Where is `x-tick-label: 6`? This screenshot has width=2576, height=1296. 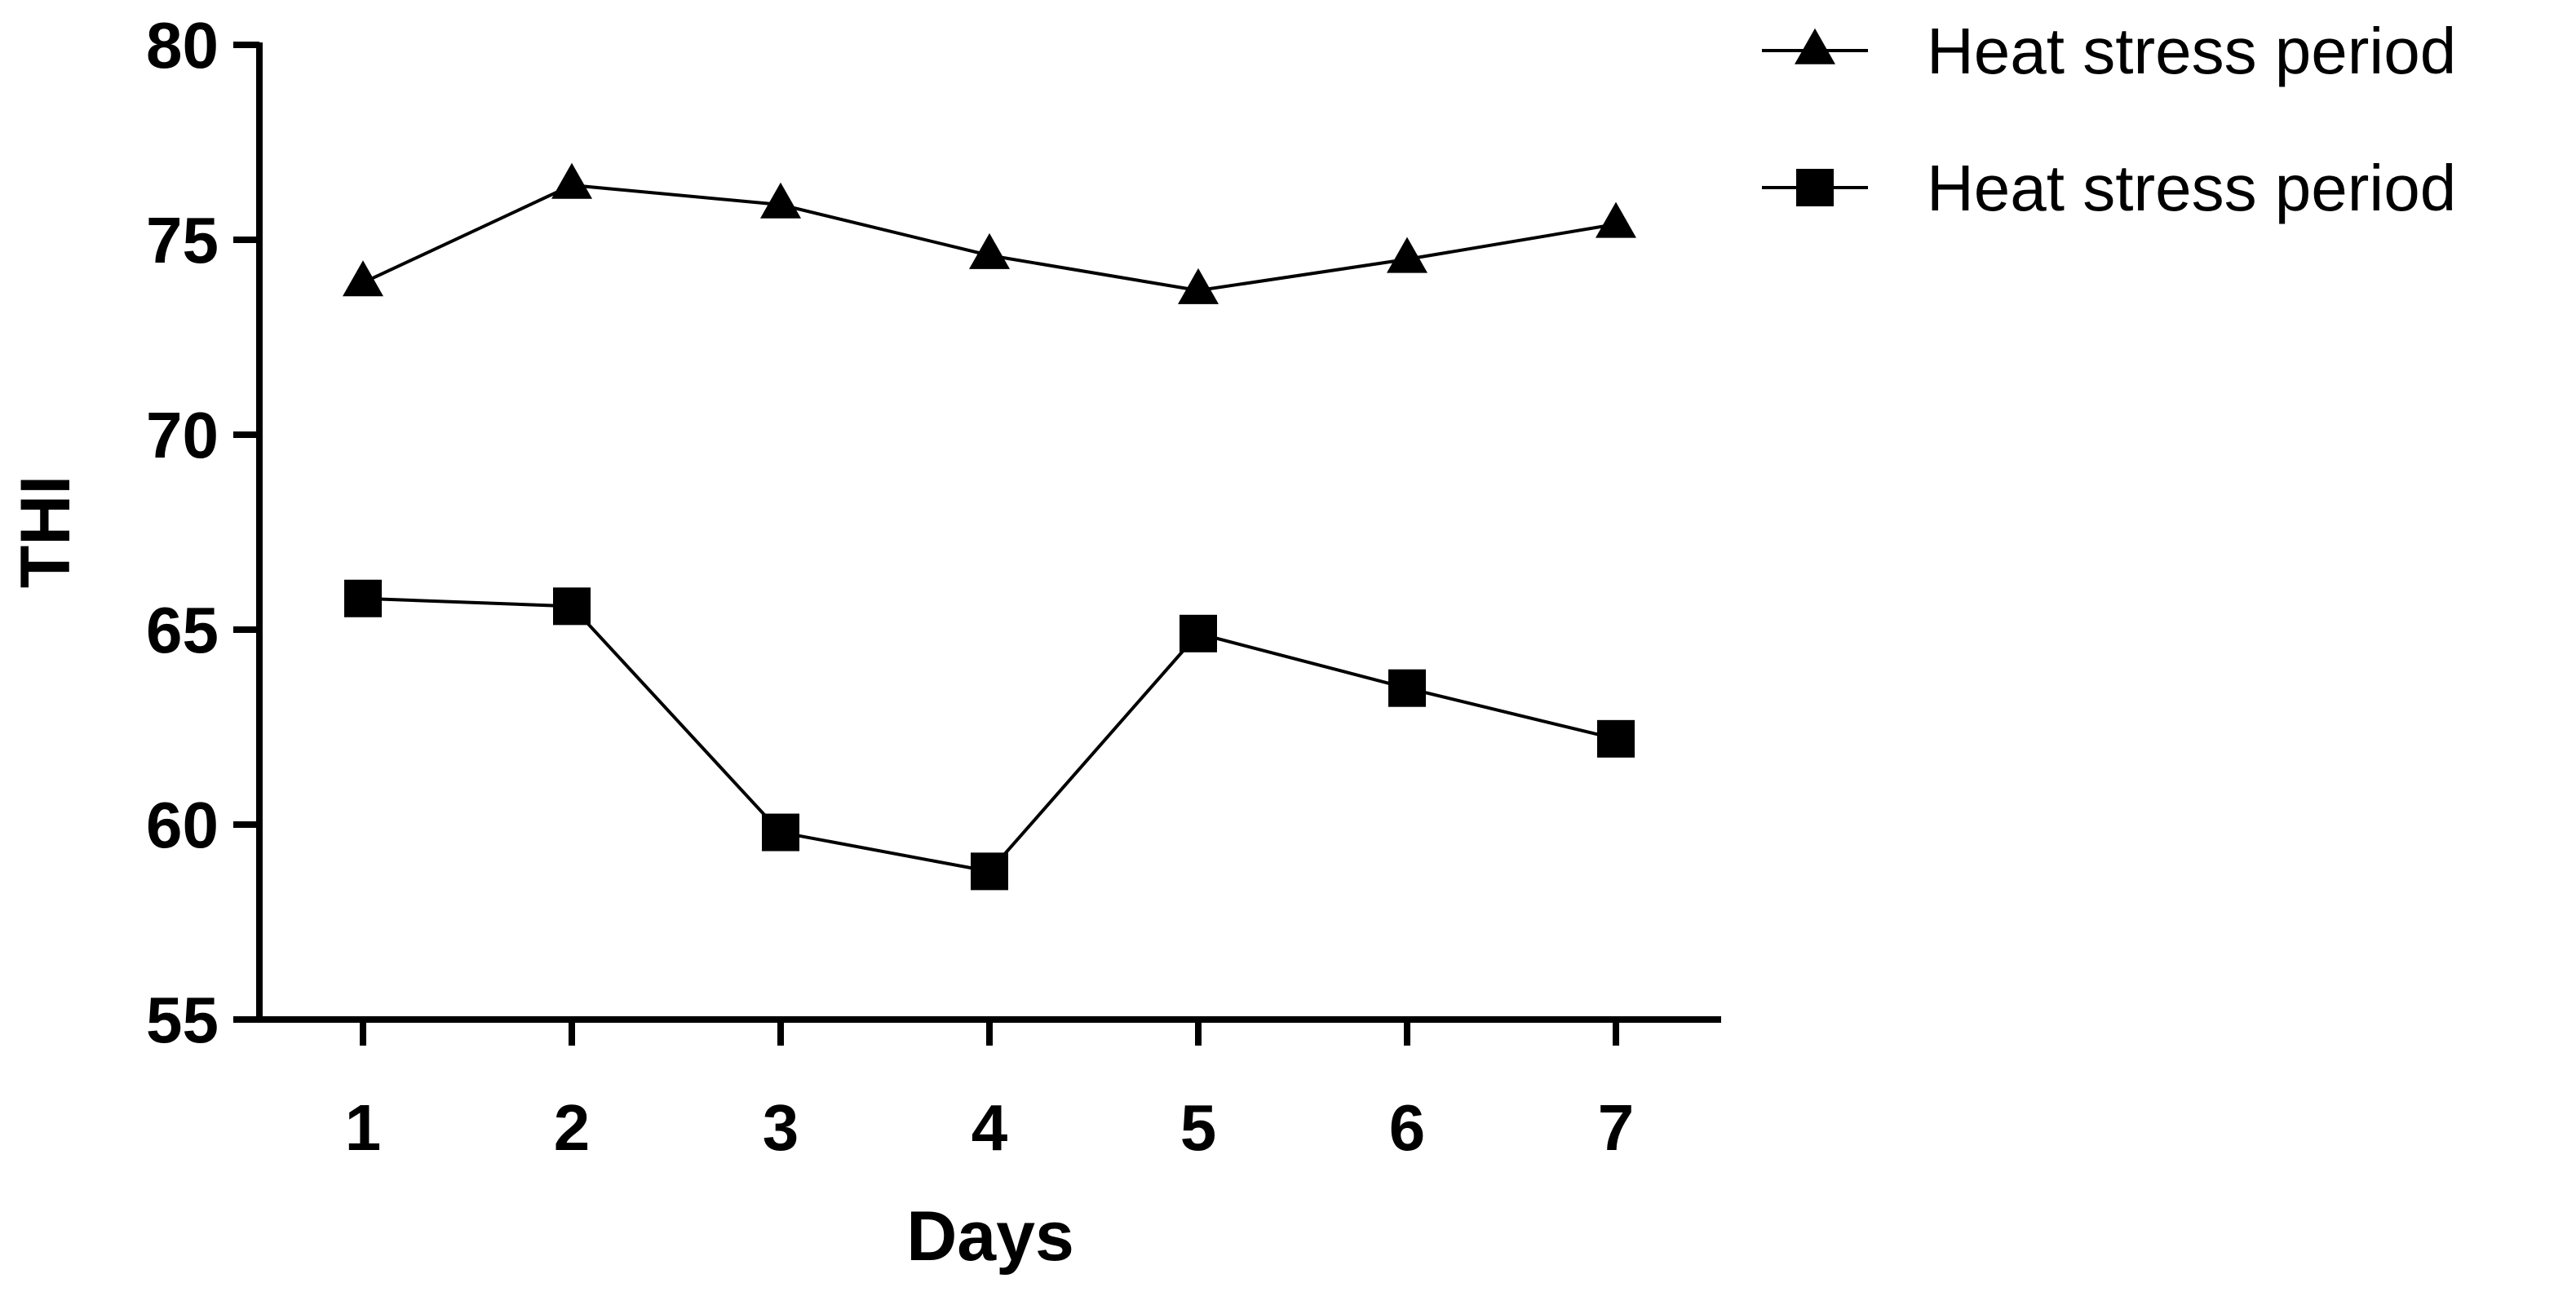 x-tick-label: 6 is located at coordinates (1407, 1128).